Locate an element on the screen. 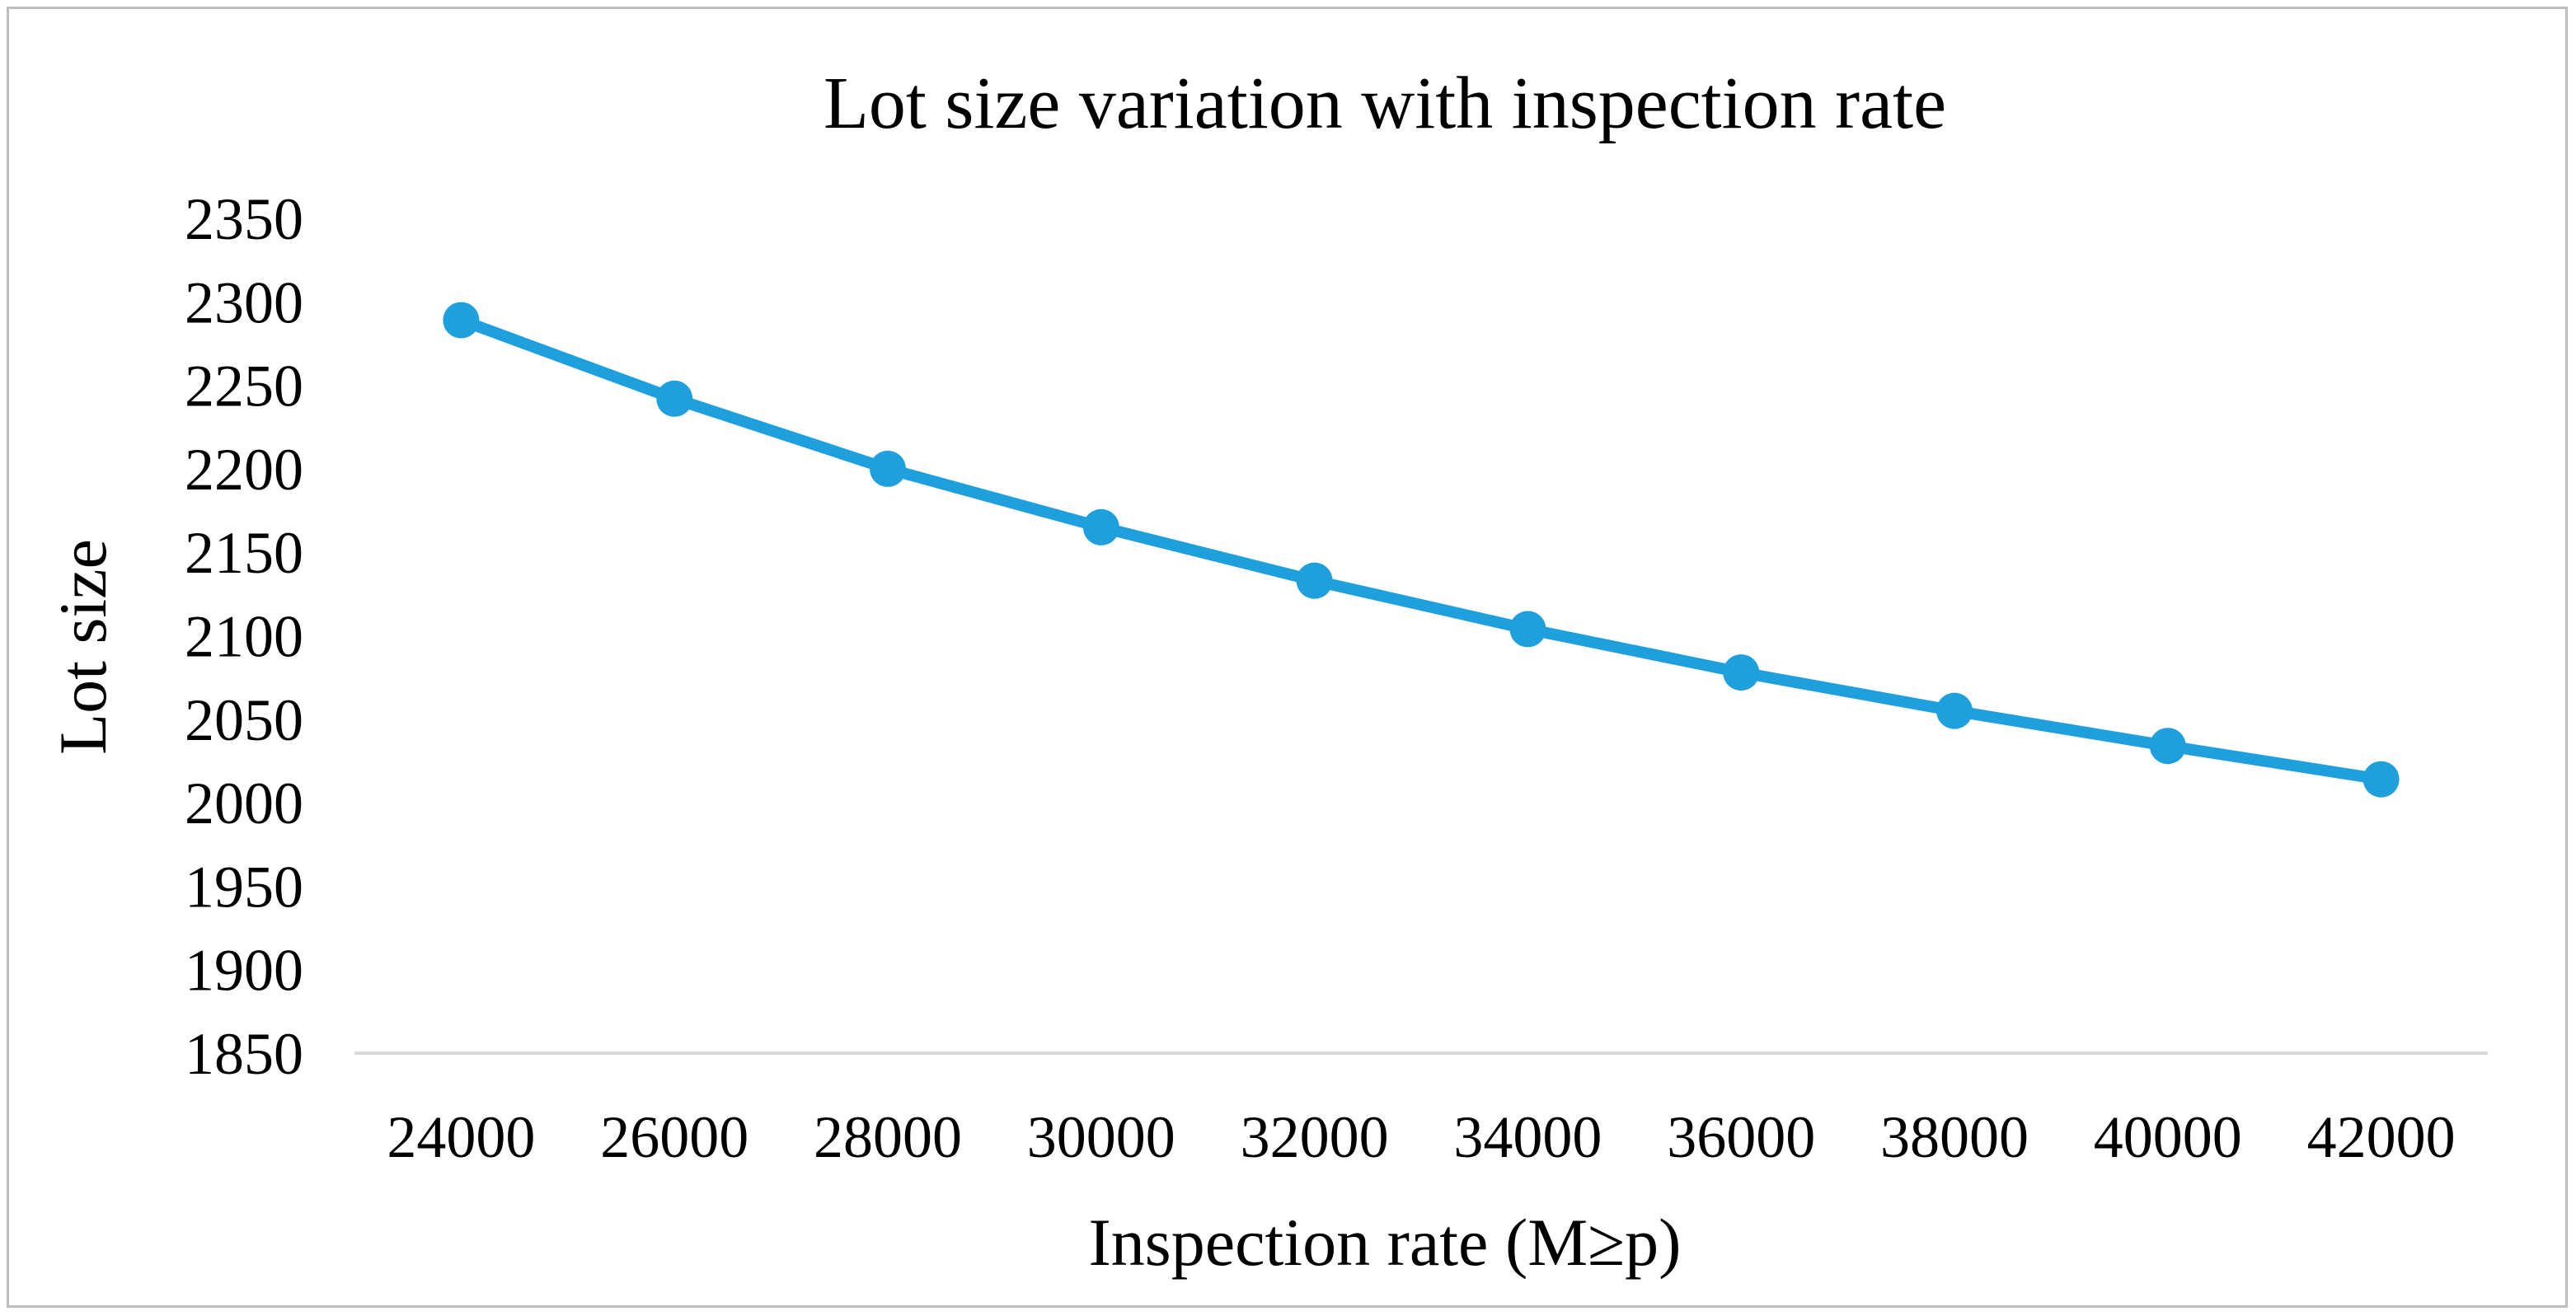 This screenshot has height=1316, width=2576. y-tick-label: 2200 is located at coordinates (244, 470).